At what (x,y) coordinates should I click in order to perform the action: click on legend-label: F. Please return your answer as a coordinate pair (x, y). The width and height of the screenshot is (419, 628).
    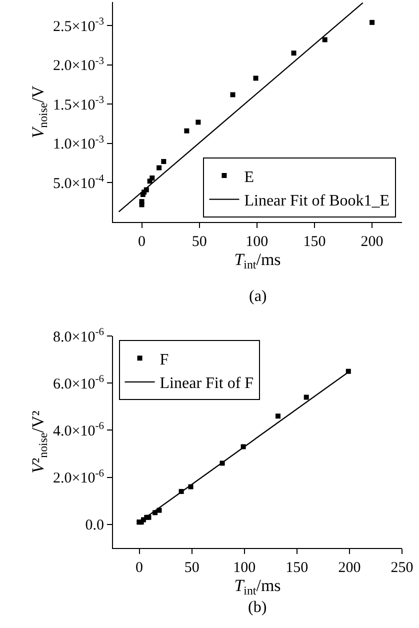
    Looking at the image, I should click on (164, 359).